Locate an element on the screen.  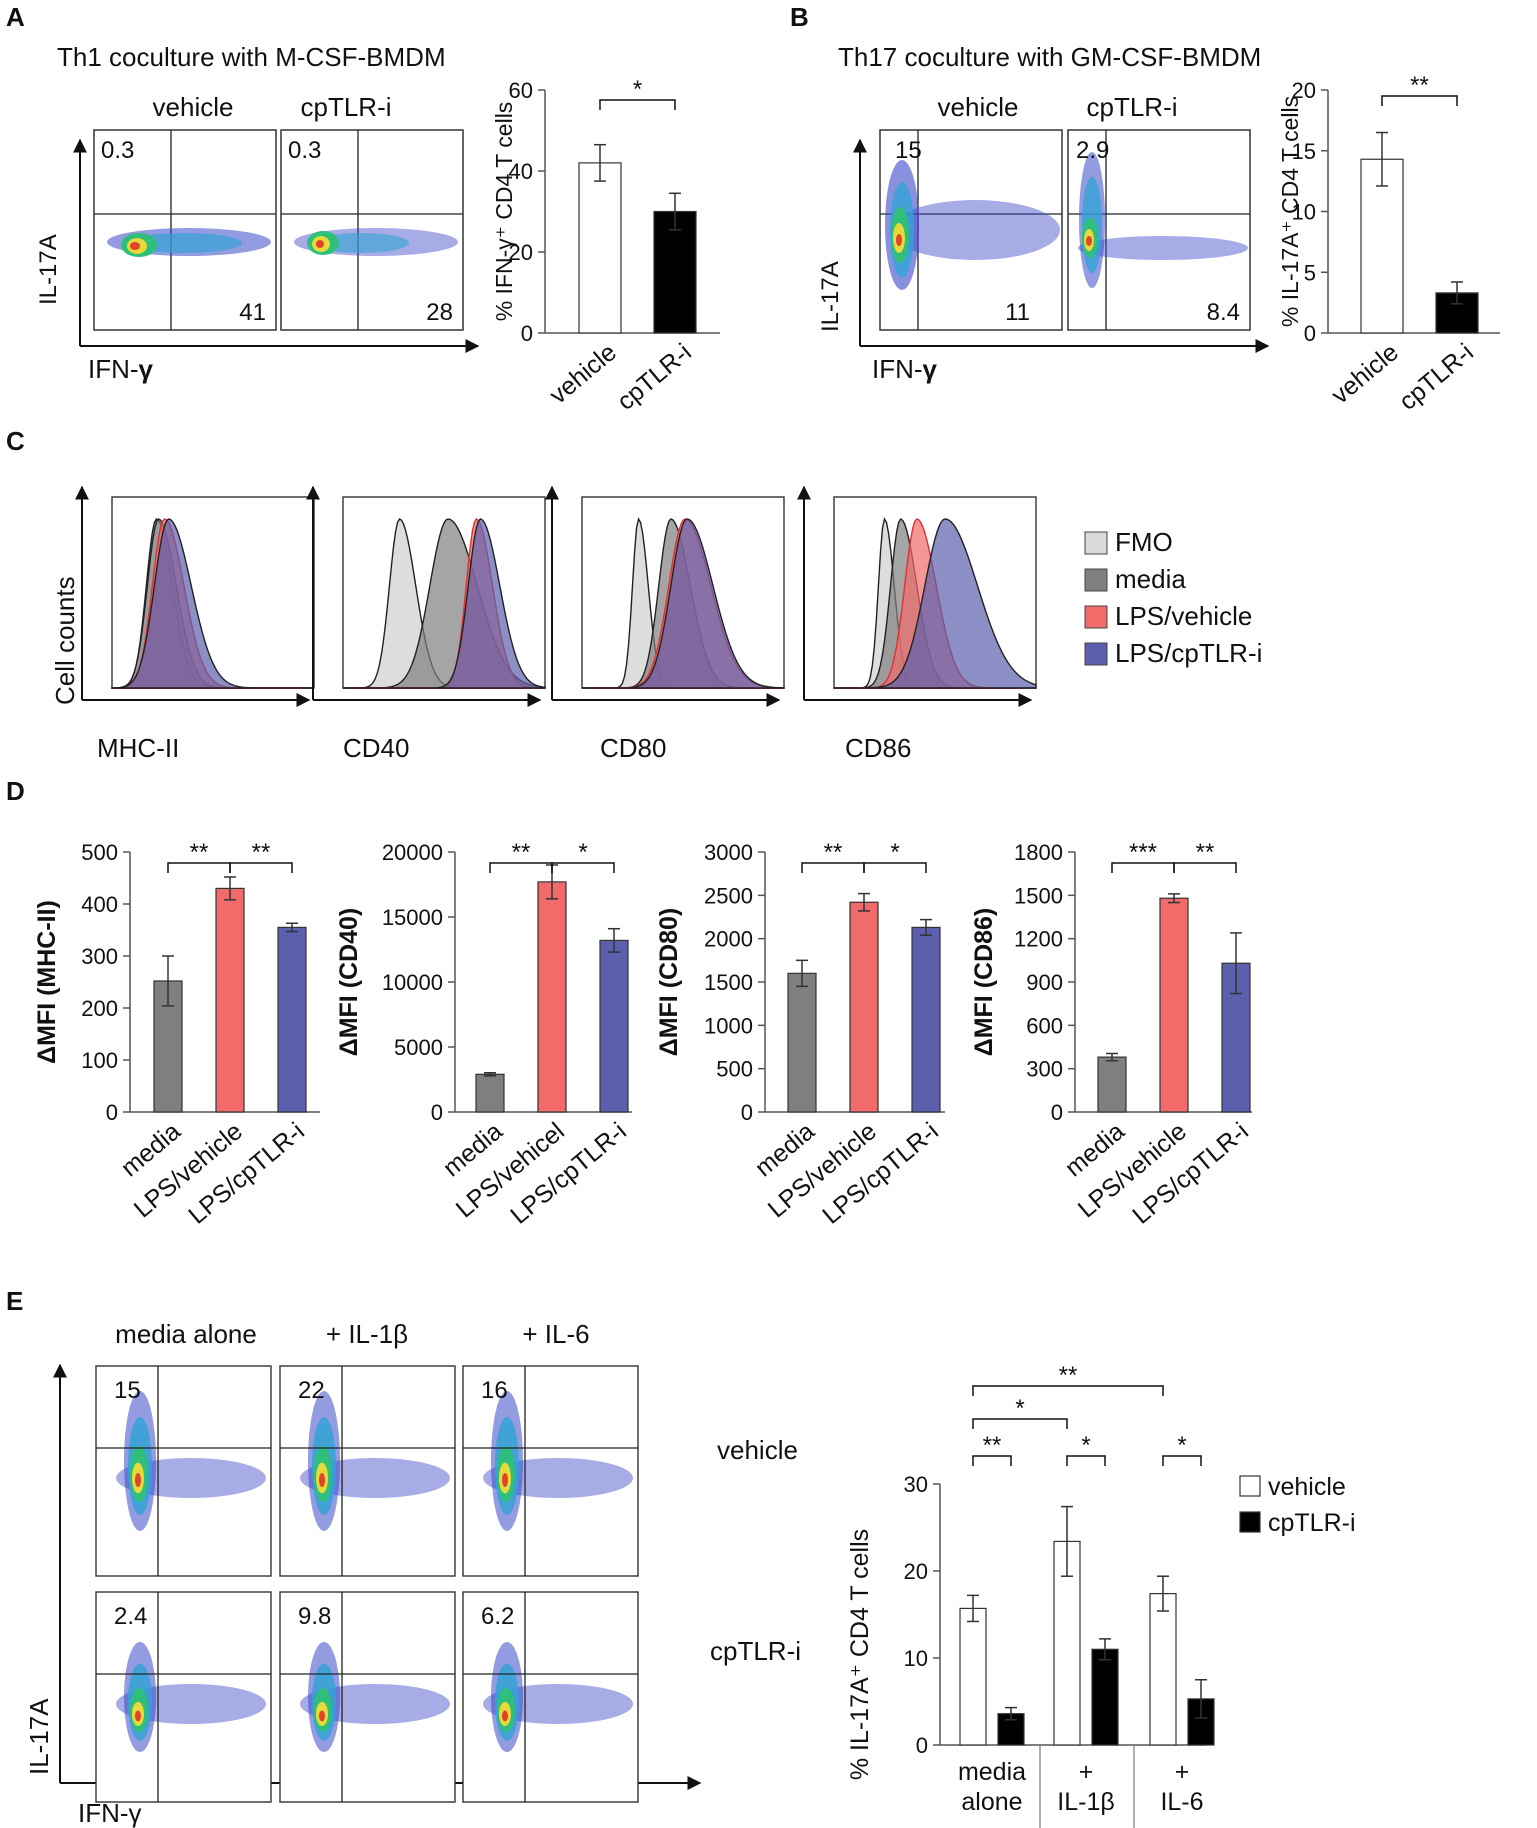
panel-b-label-cptlr: cpTLR-i is located at coordinates (1131, 107).